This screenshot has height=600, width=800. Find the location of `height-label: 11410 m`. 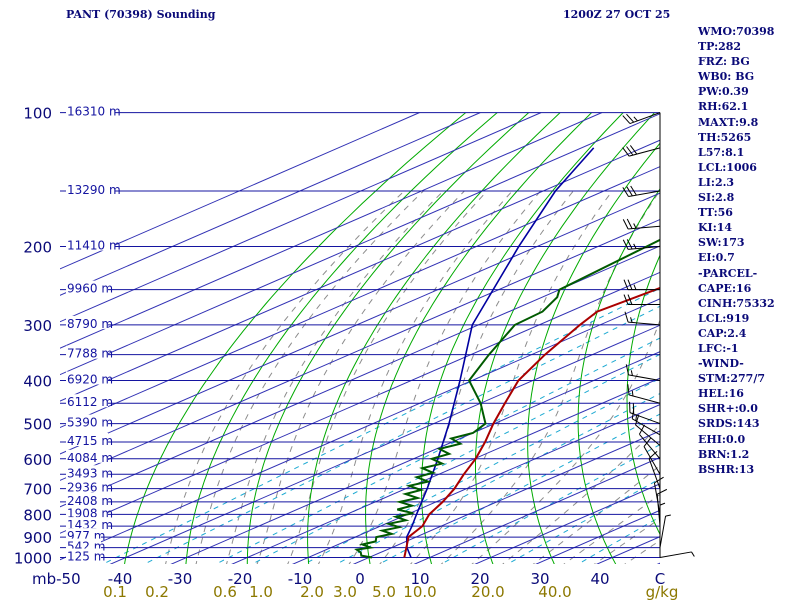

height-label: 11410 m is located at coordinates (94, 246).